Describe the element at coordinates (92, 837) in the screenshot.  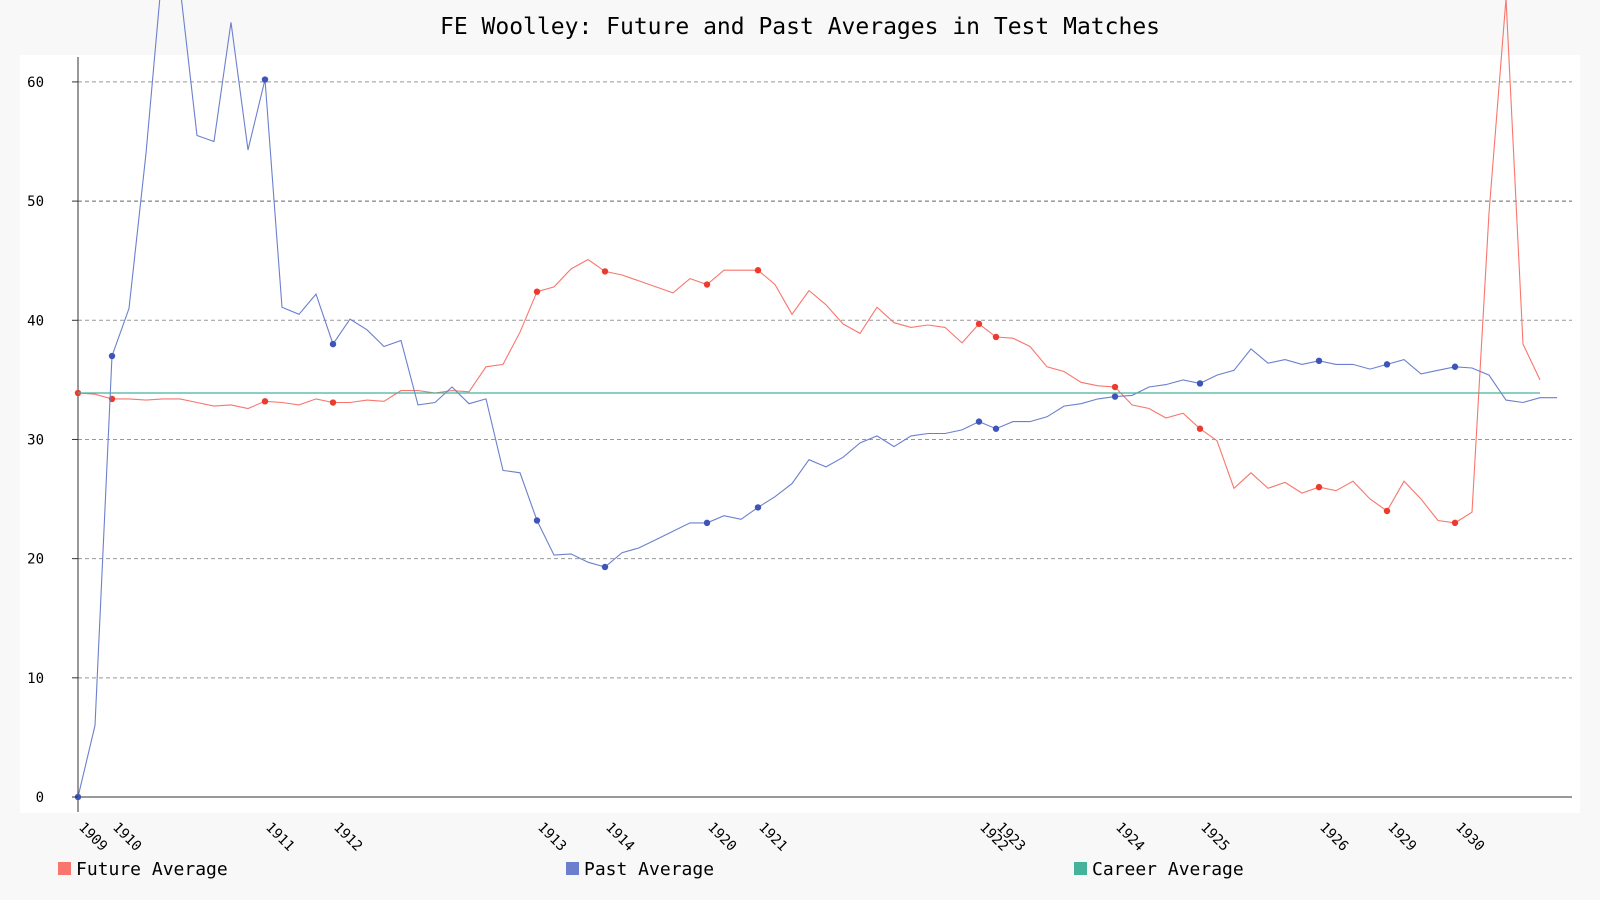
I see `x-tick-label: 1909` at that location.